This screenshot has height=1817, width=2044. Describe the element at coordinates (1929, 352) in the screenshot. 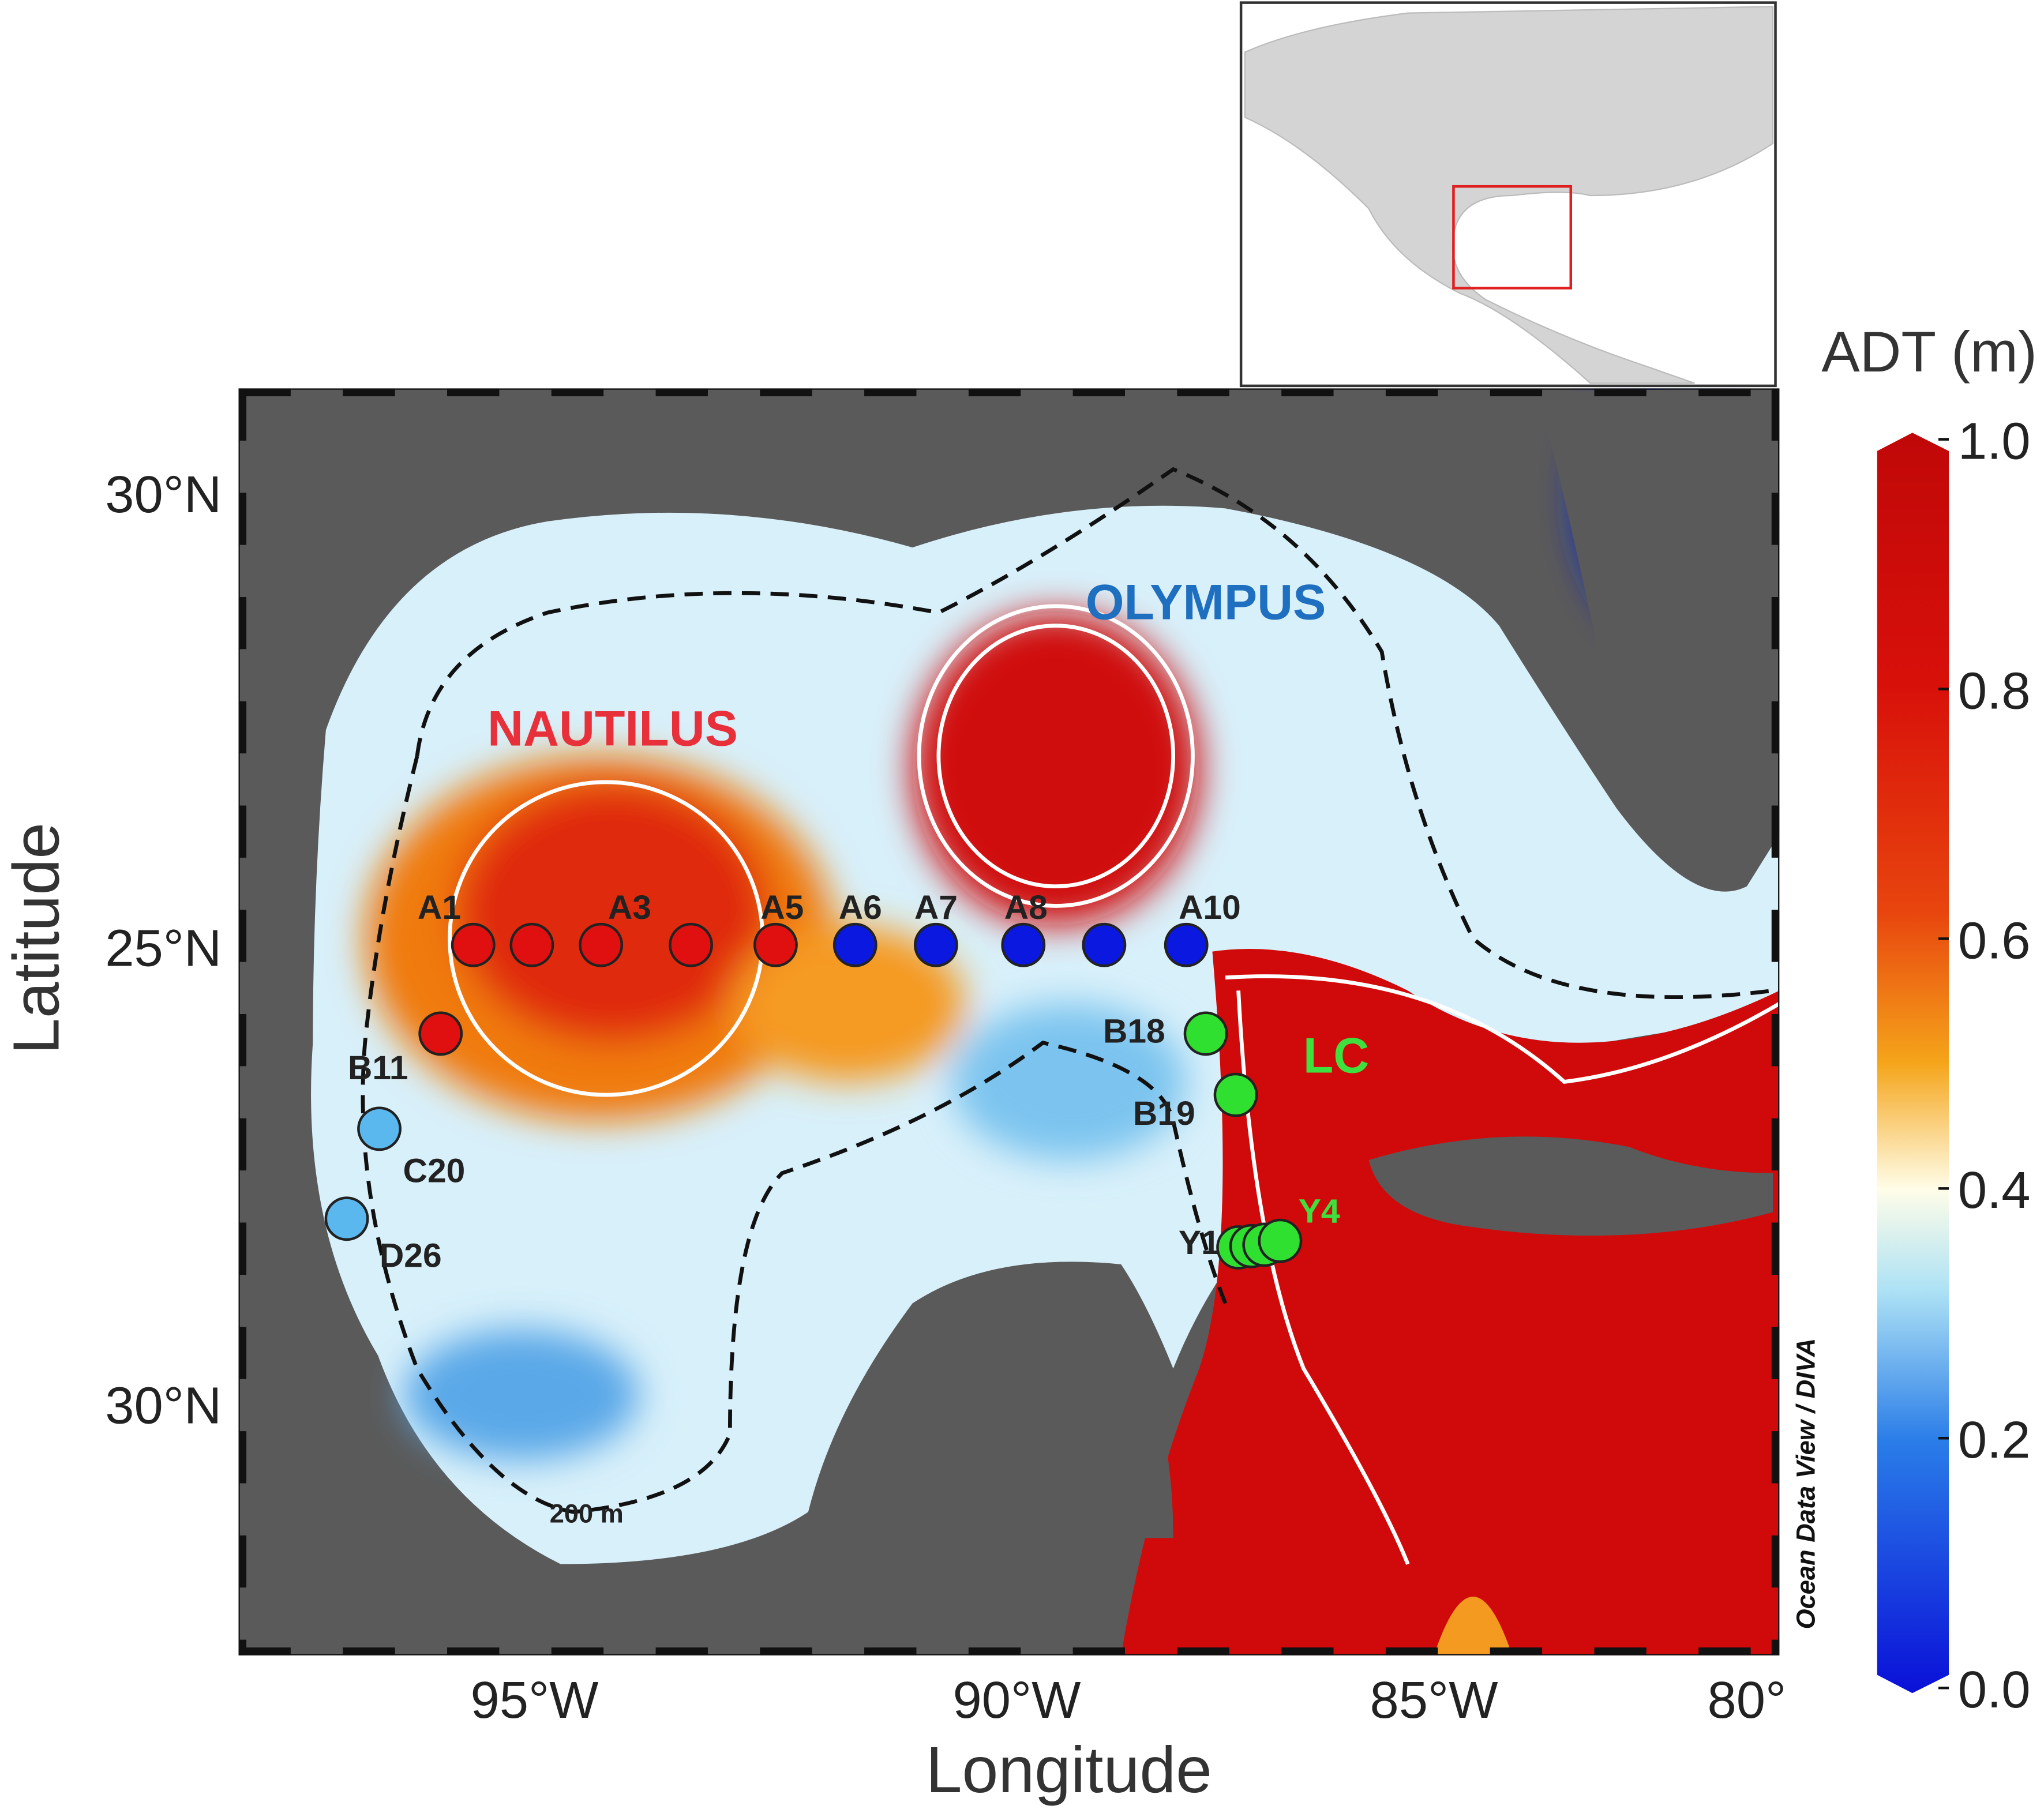

I see `colorbar-title: ADT (m)` at that location.